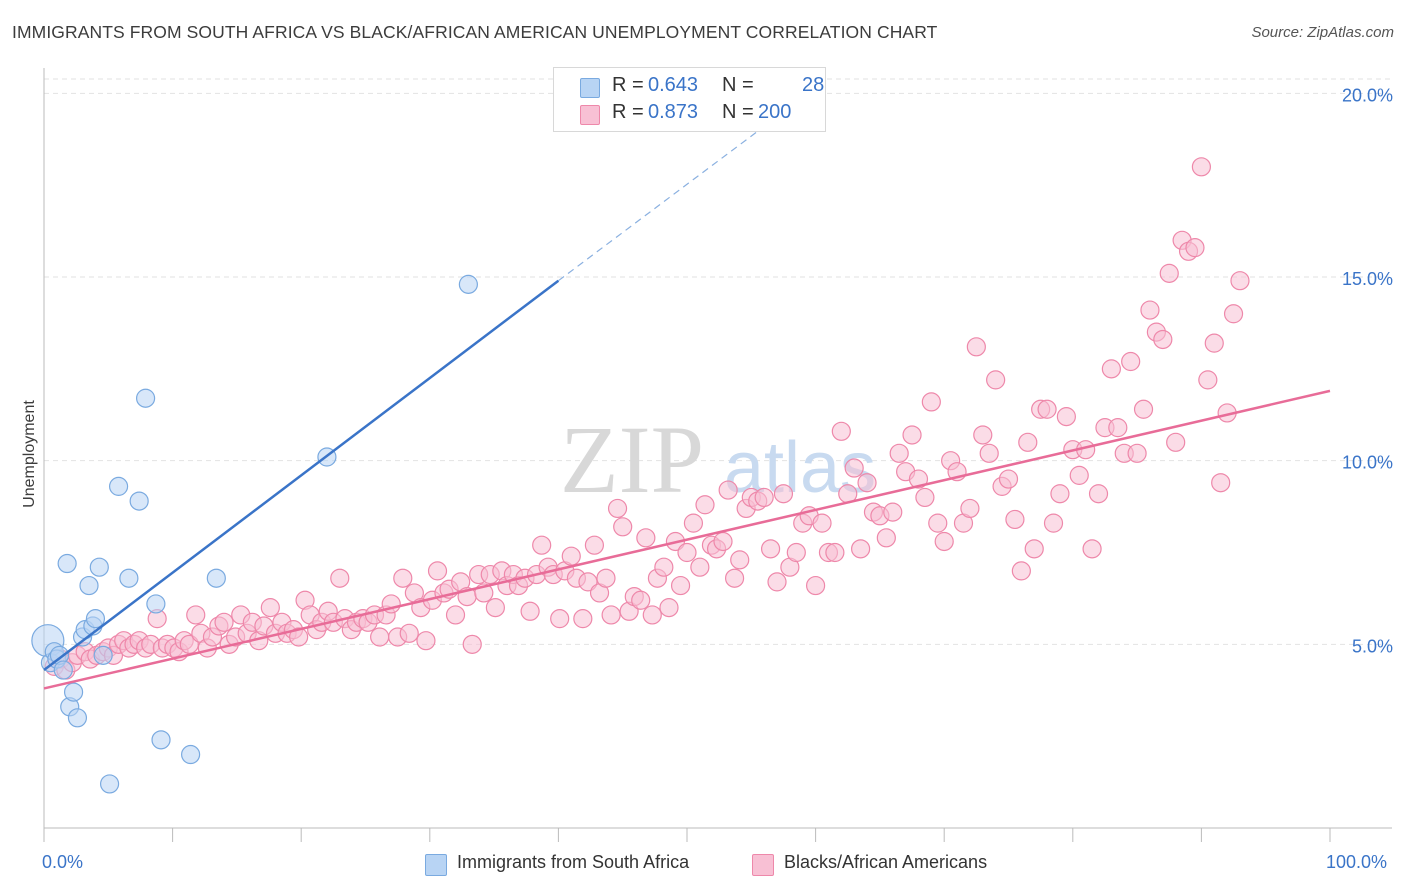 This screenshot has width=1406, height=892. Describe the element at coordinates (775, 112) in the screenshot. I see `legend-n-value: 200` at that location.